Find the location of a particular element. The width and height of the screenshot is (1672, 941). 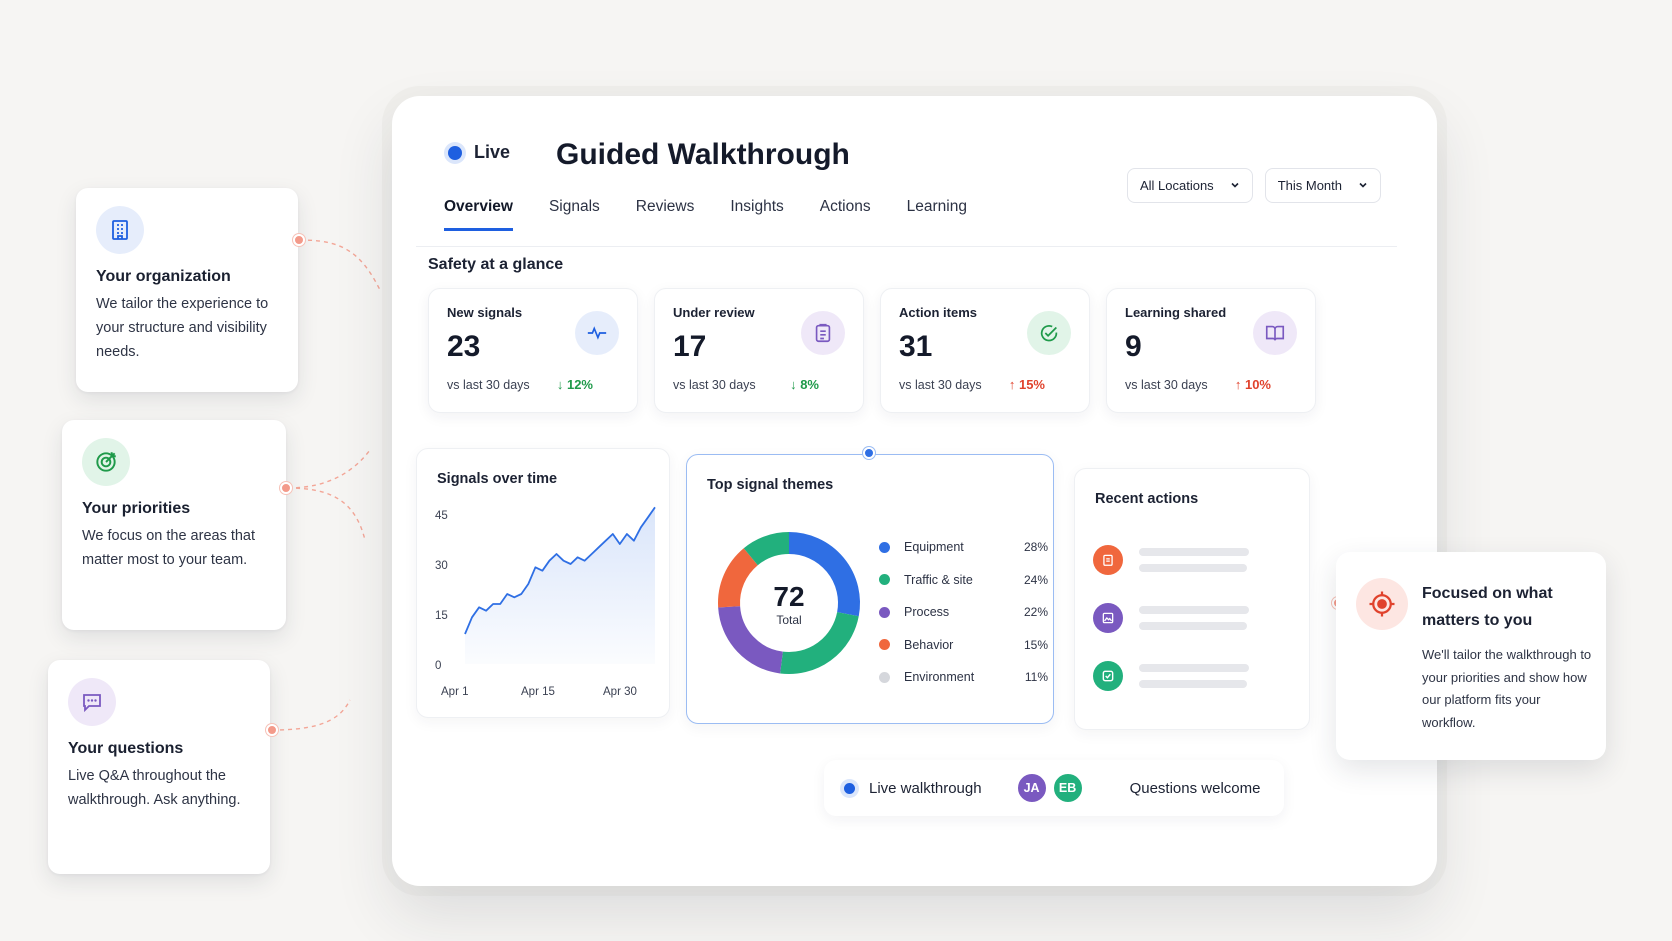

priorities-title: Your priorities is located at coordinates (136, 508).